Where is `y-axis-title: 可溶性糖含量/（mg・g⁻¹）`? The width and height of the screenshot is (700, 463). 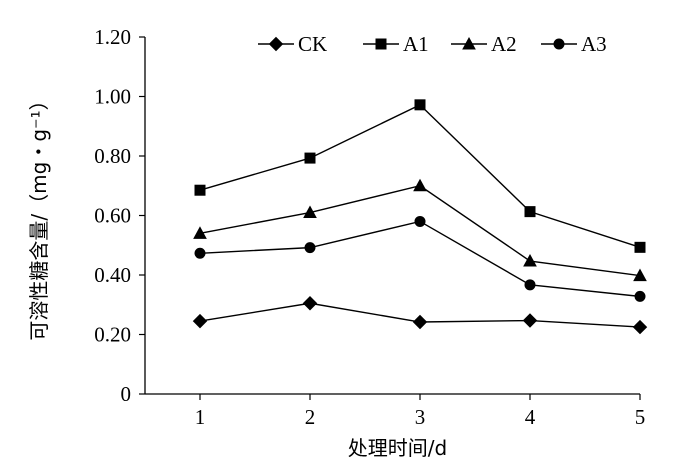
y-axis-title: 可溶性糖含量/（mg・g⁻¹） is located at coordinates (39, 215).